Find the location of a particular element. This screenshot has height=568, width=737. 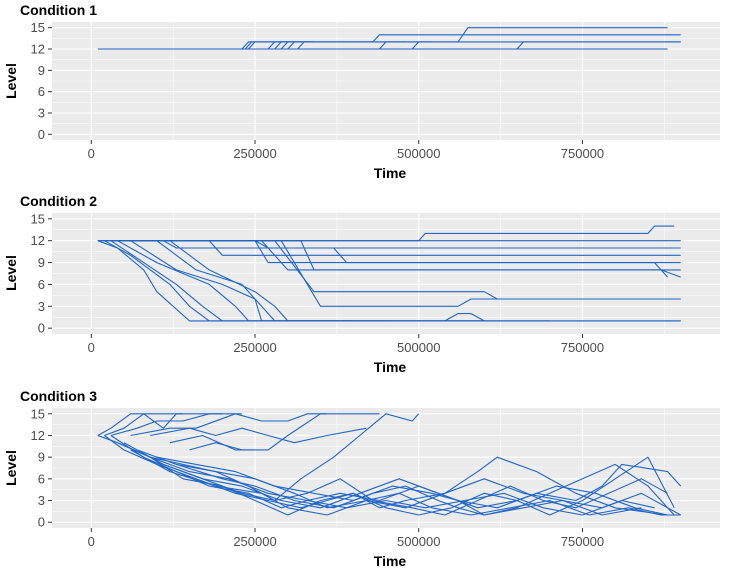

y-axis-title-condition-2: Level is located at coordinates (11, 273).